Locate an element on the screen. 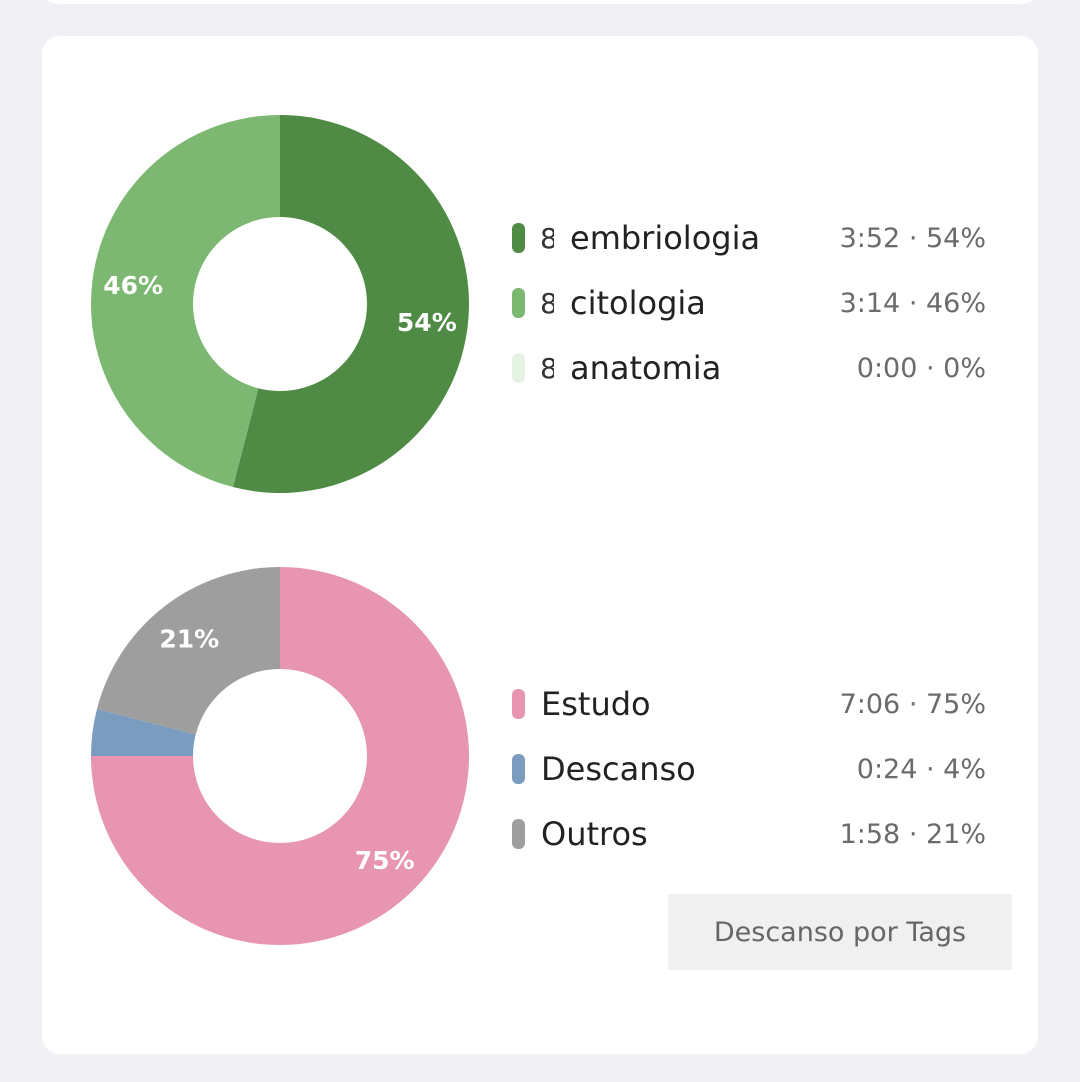 Image resolution: width=1080 pixels, height=1082 pixels. subjects-donut-chart: 54% 46% is located at coordinates (280, 304).